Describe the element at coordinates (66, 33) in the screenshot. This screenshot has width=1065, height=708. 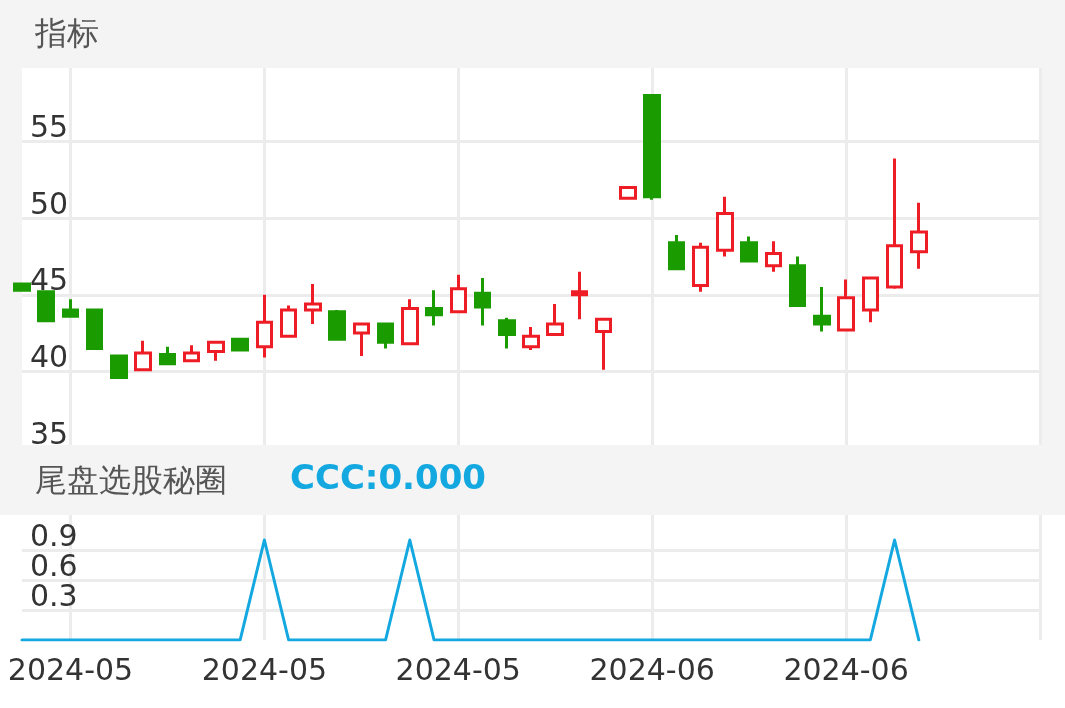
I see `chart-title: 指标` at that location.